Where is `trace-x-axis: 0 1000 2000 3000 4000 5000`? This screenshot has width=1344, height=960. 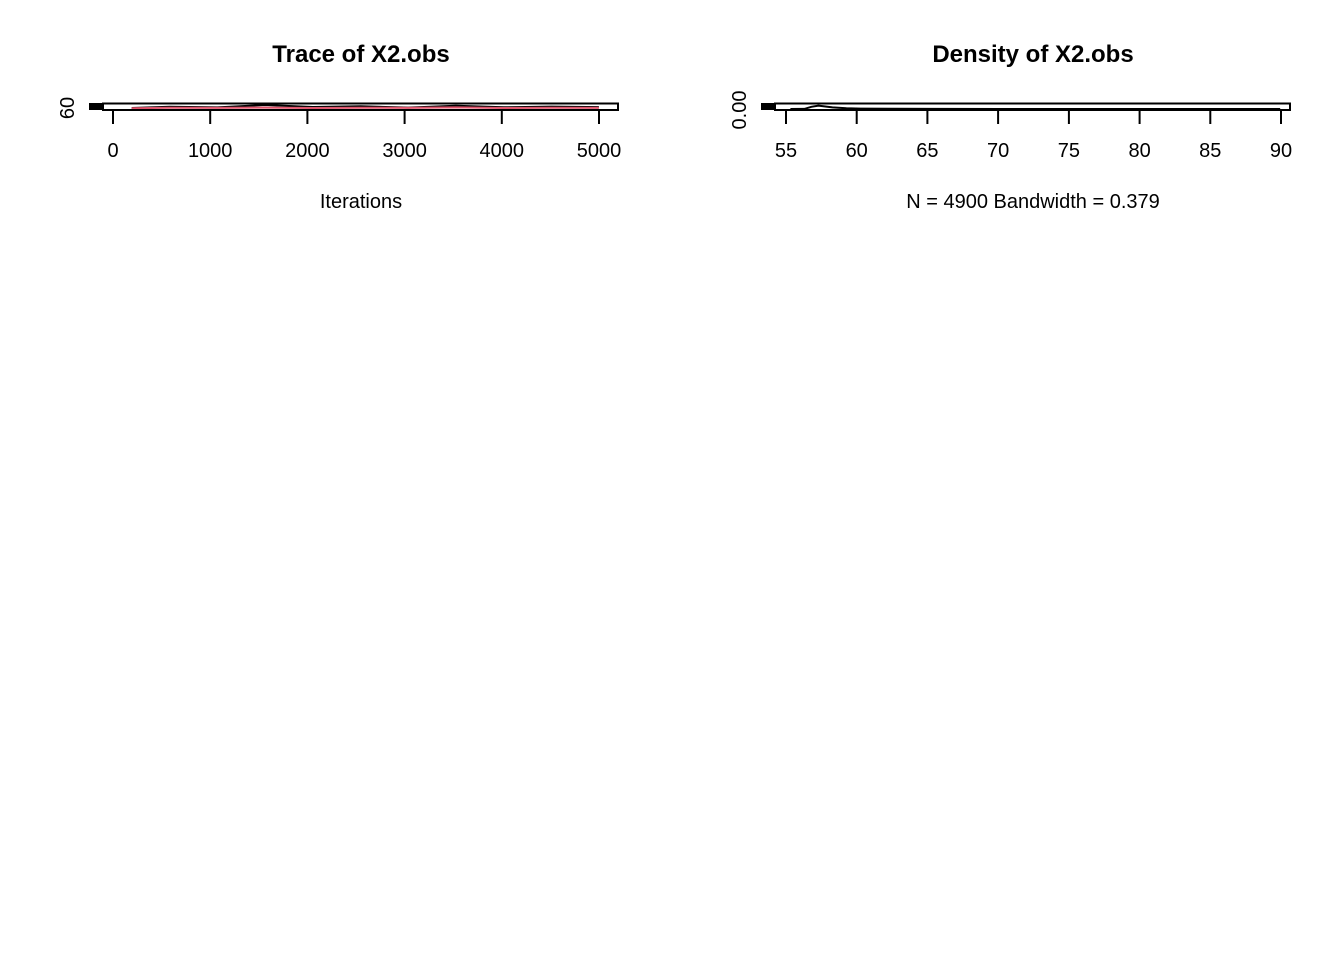 trace-x-axis: 0 1000 2000 3000 4000 5000 is located at coordinates (364, 135).